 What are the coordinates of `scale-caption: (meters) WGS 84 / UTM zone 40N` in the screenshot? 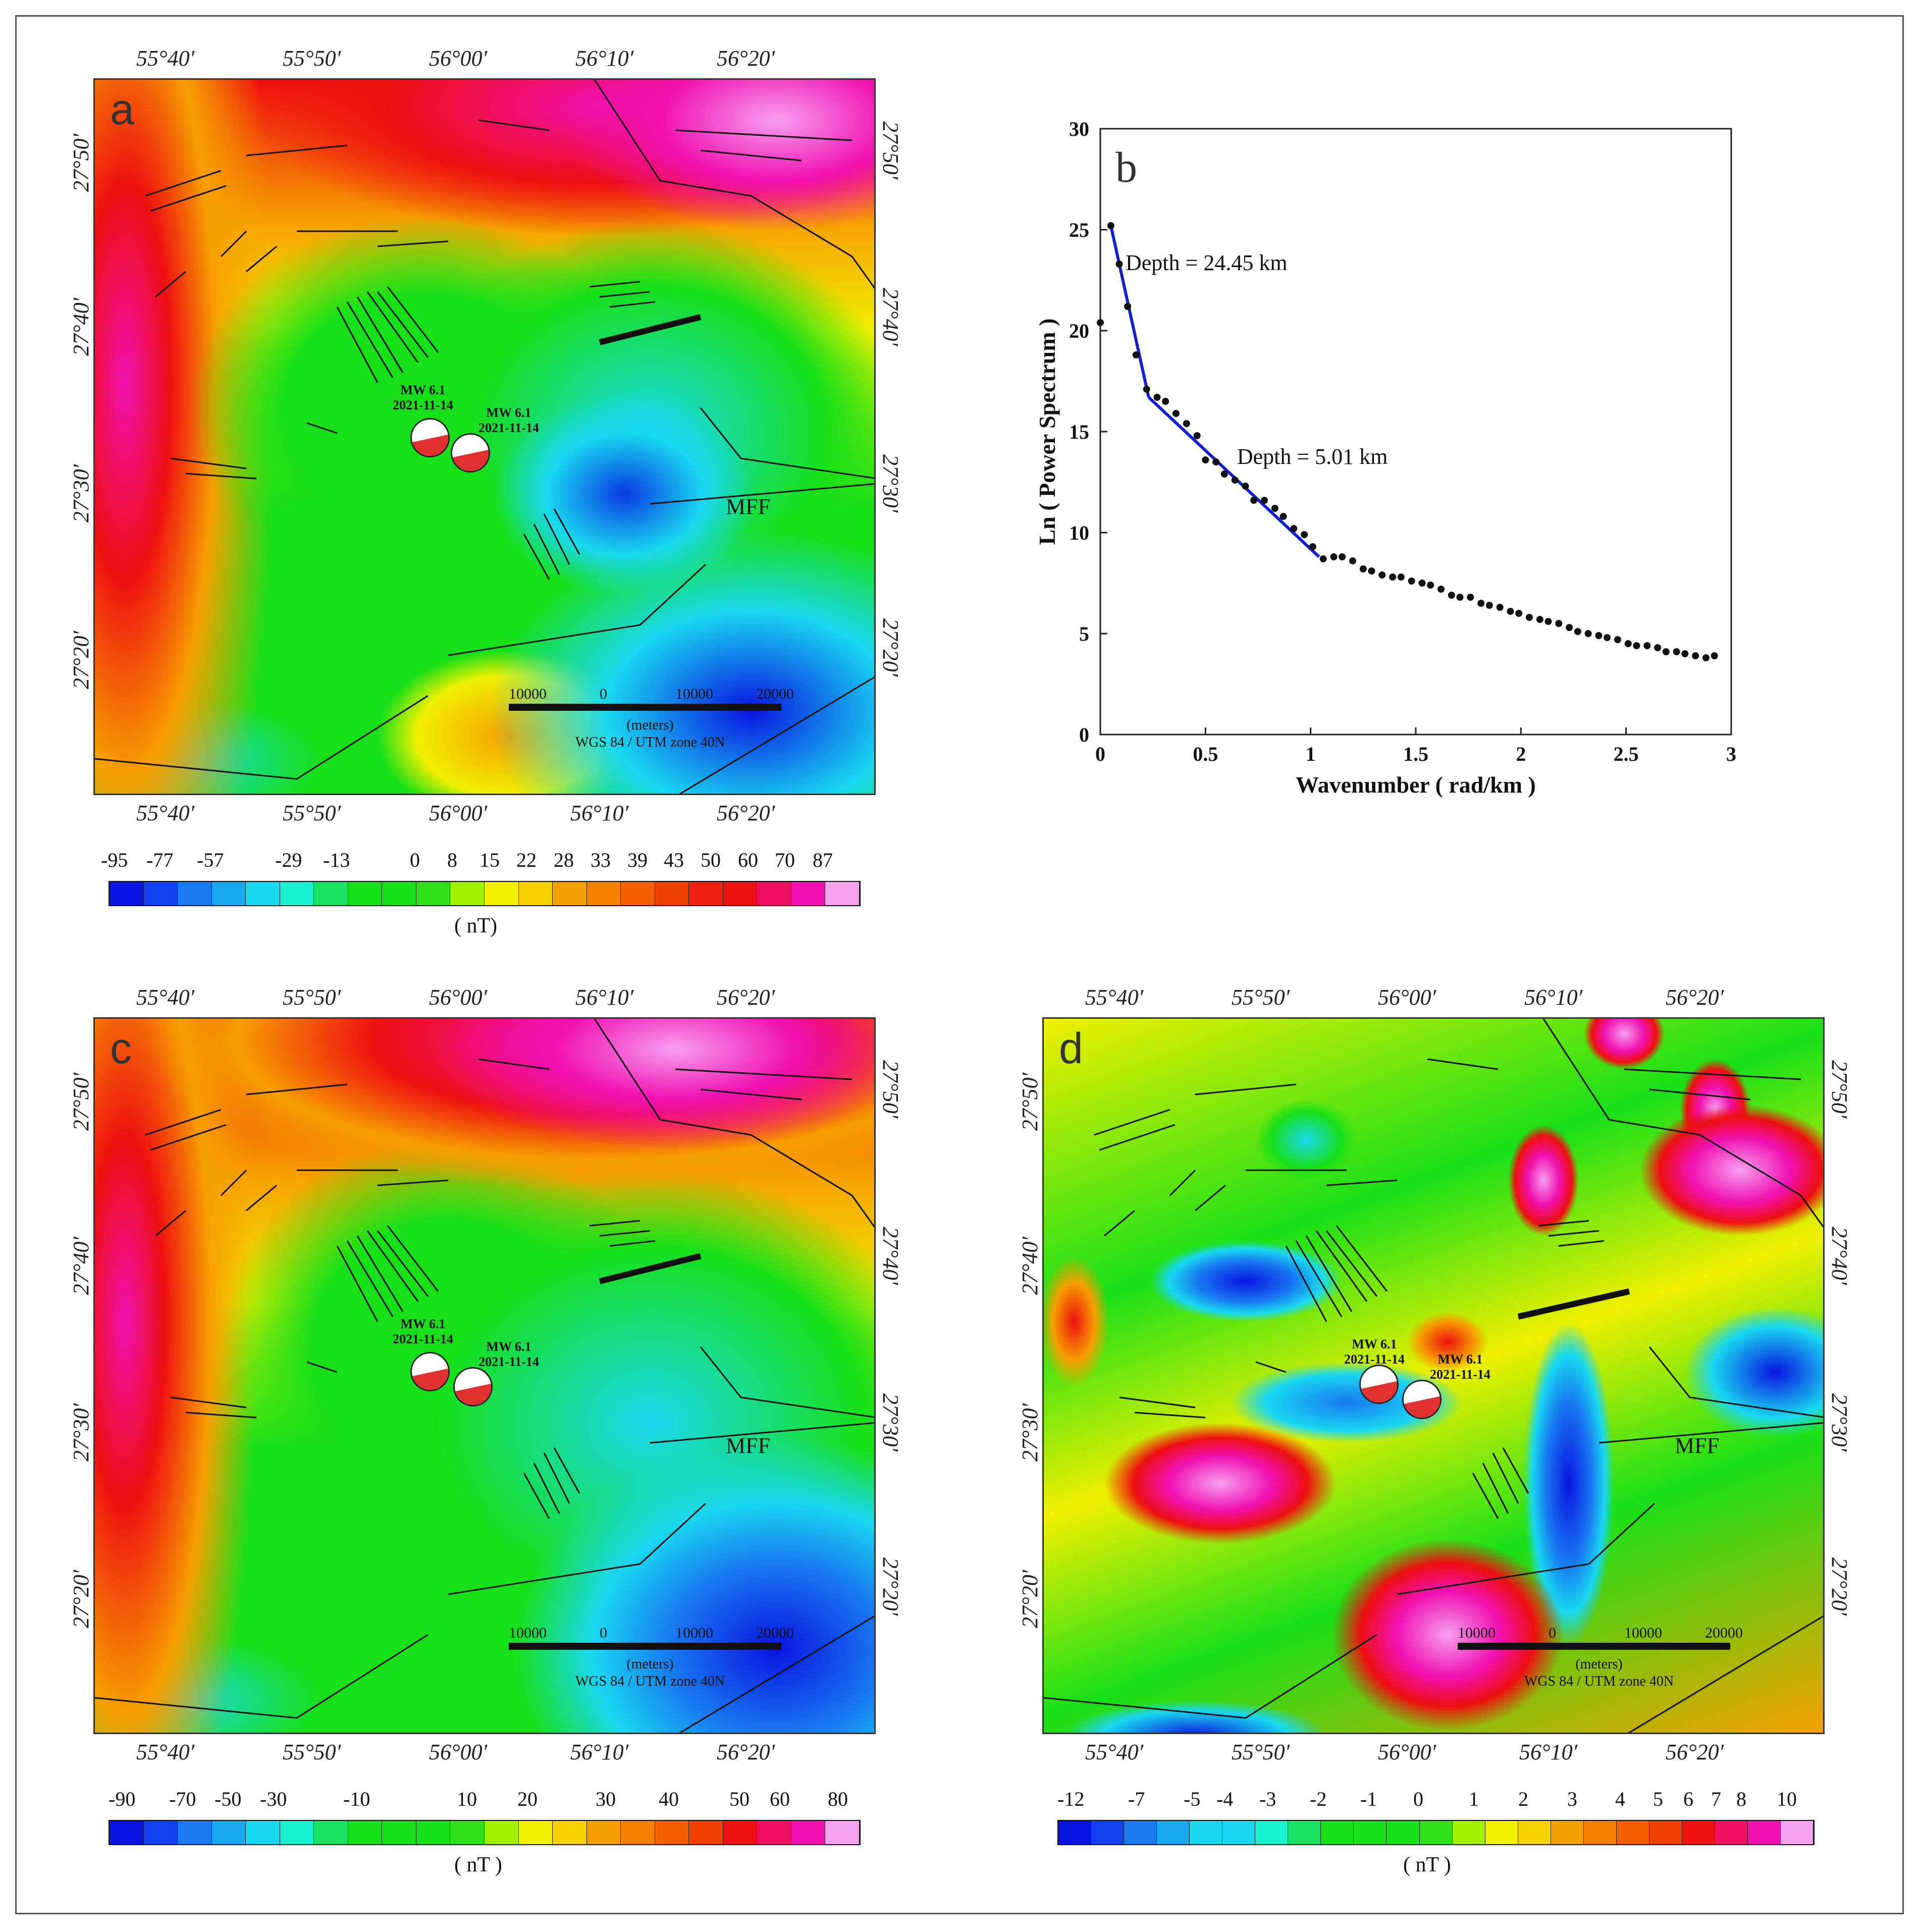 It's located at (650, 734).